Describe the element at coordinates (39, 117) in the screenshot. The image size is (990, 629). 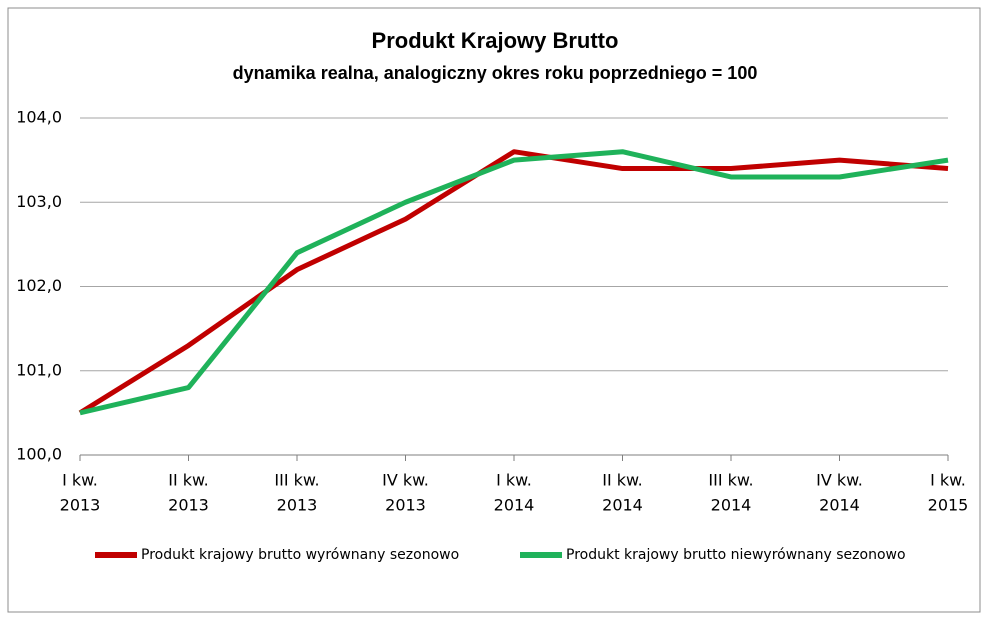
I see `y-tick-label: 104,0` at that location.